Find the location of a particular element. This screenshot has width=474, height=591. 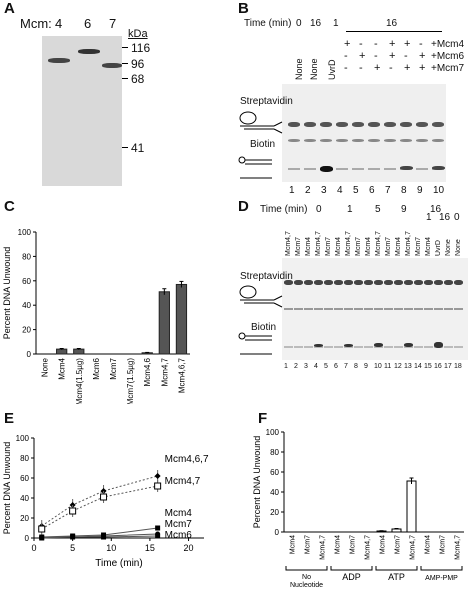

panel-d-biotin-label: Biotin is located at coordinates (264, 327).